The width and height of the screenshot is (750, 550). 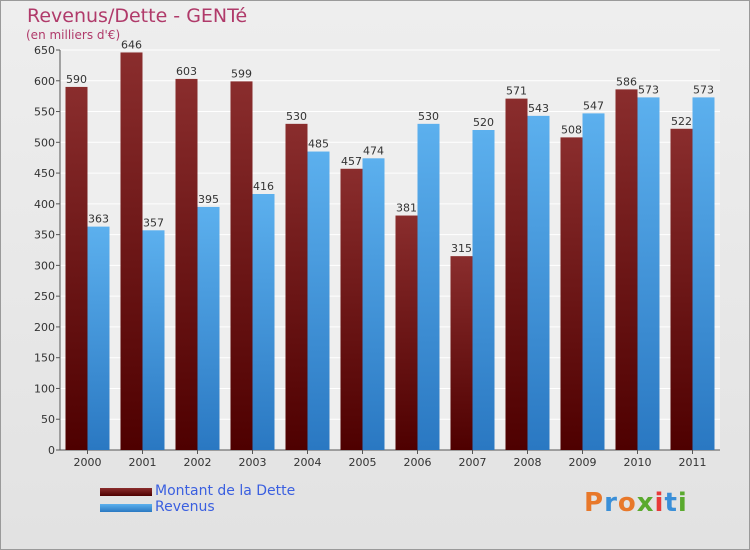 What do you see at coordinates (516, 91) in the screenshot?
I see `data-label: 571` at bounding box center [516, 91].